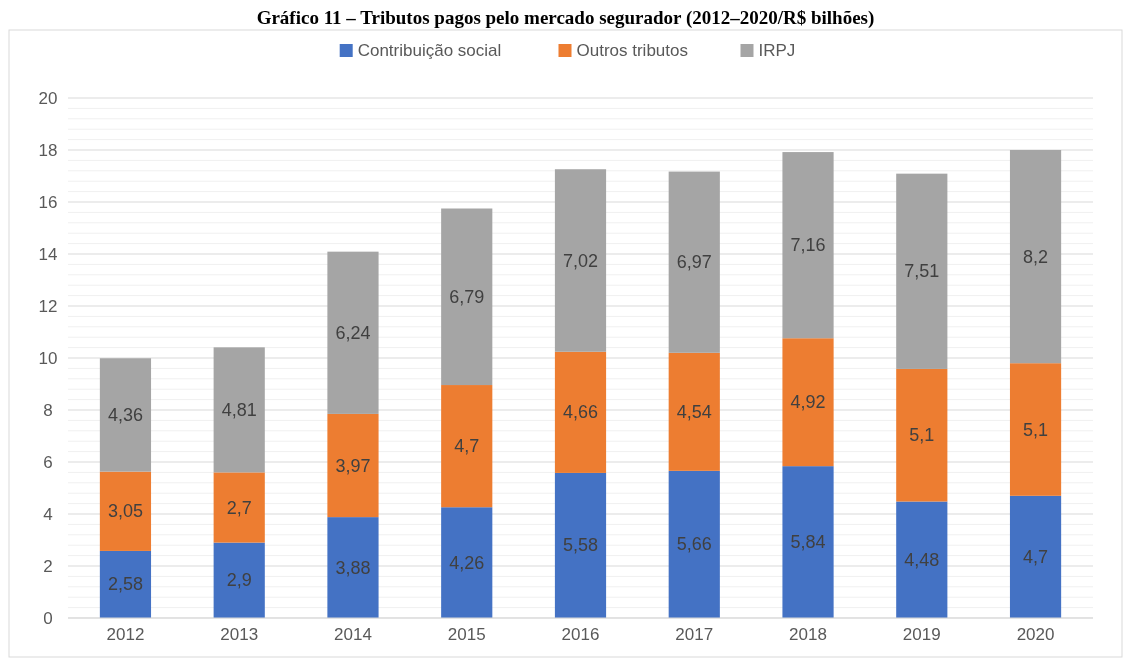  Describe the element at coordinates (48, 618) in the screenshot. I see `y-tick-label: 0` at that location.